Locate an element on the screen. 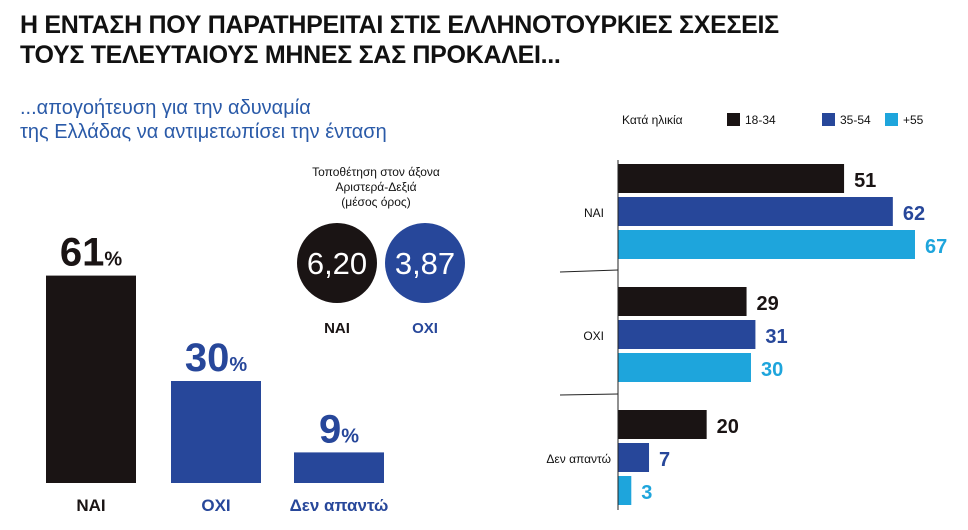 Image resolution: width=968 pixels, height=530 pixels. axis-heading-line-3: (μέσος όρος) is located at coordinates (376, 202).